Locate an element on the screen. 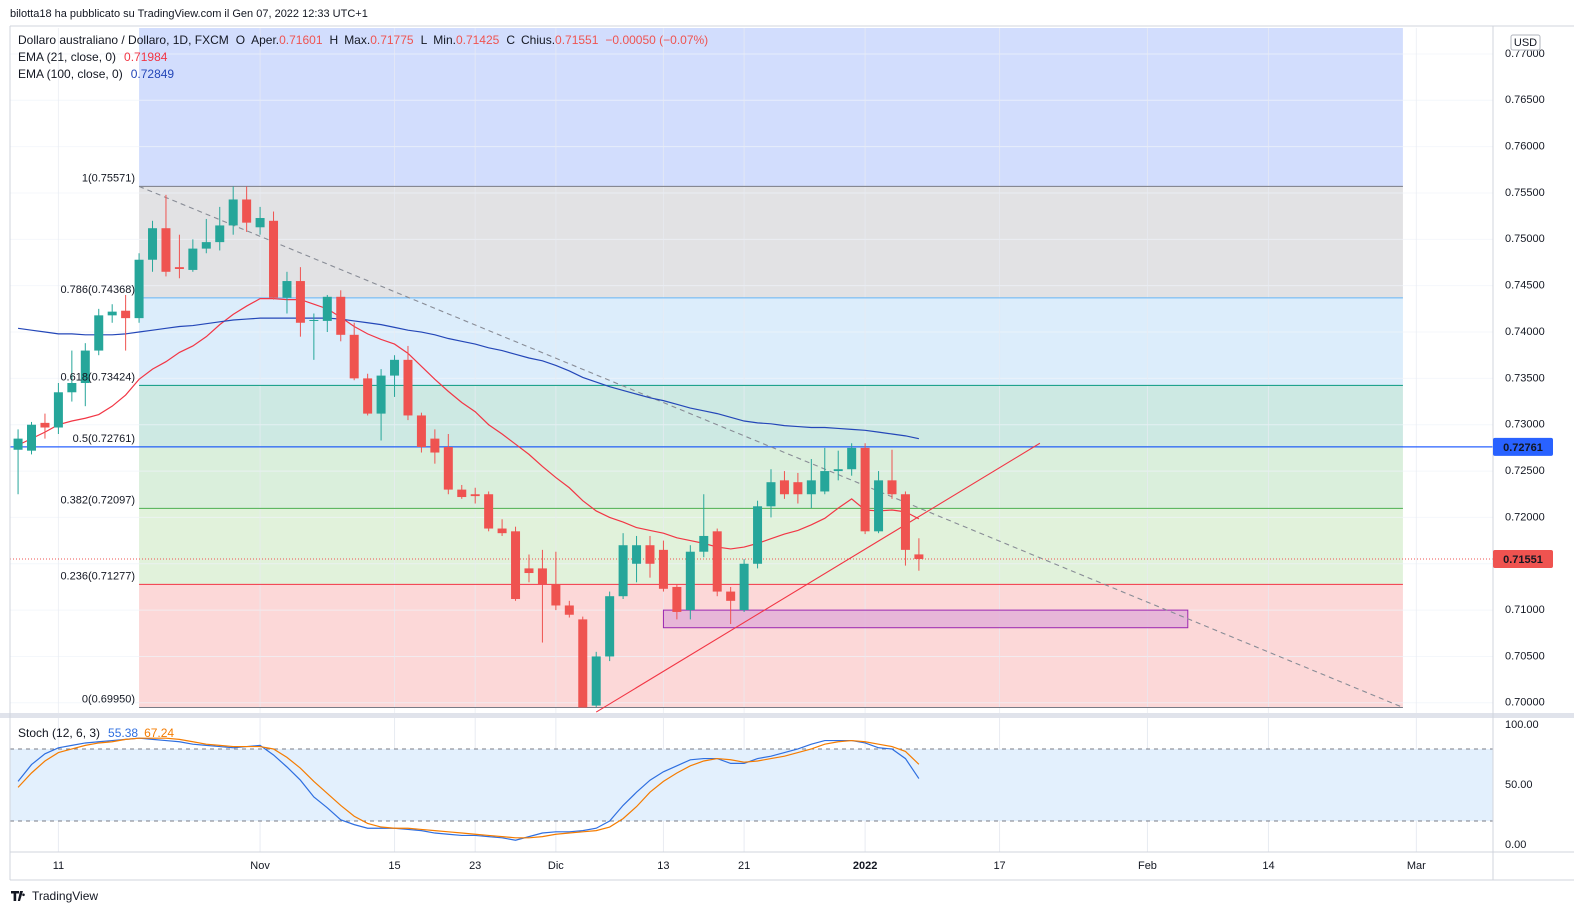 Image resolution: width=1574 pixels, height=918 pixels. price-badge-label: 0.72761 is located at coordinates (1523, 448).